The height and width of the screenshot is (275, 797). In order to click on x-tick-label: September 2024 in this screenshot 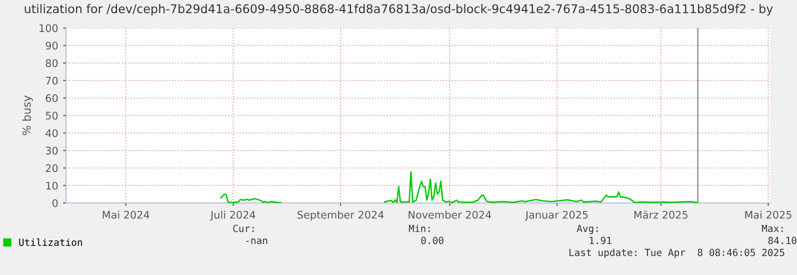, I will do `click(341, 215)`.